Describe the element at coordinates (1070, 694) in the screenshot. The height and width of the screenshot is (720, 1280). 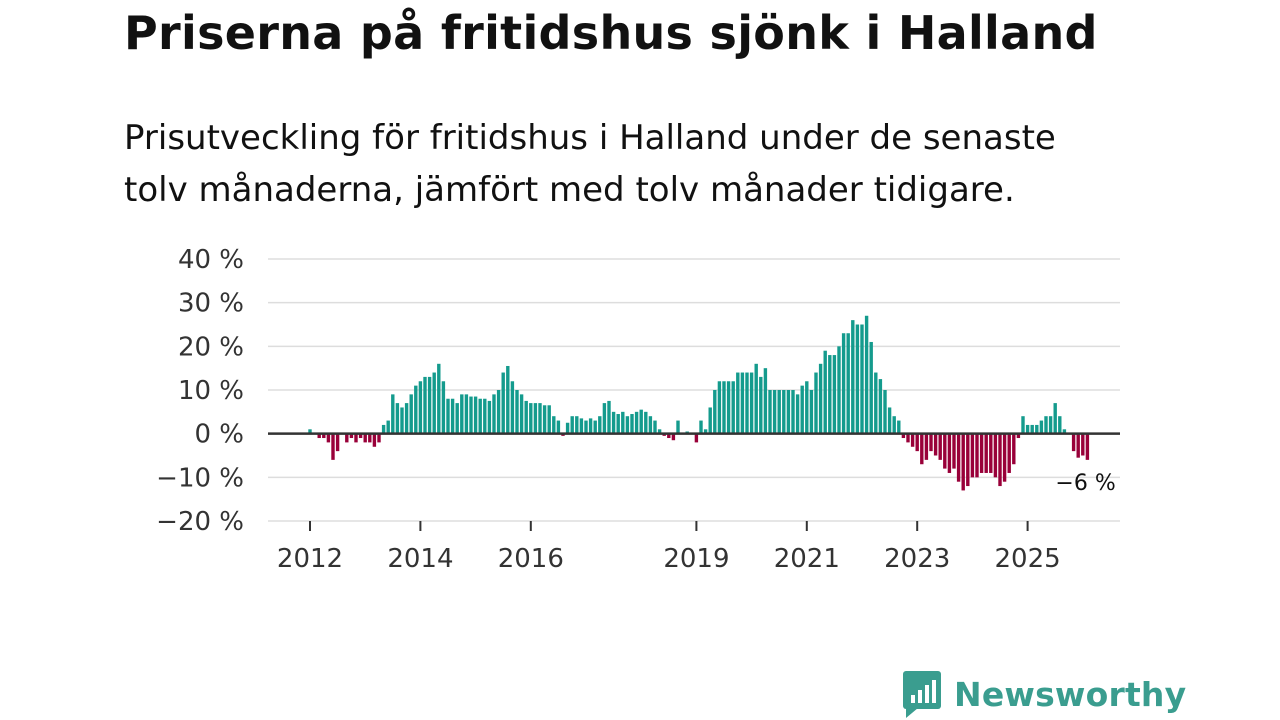
I see `brand-name: Newsworthy` at that location.